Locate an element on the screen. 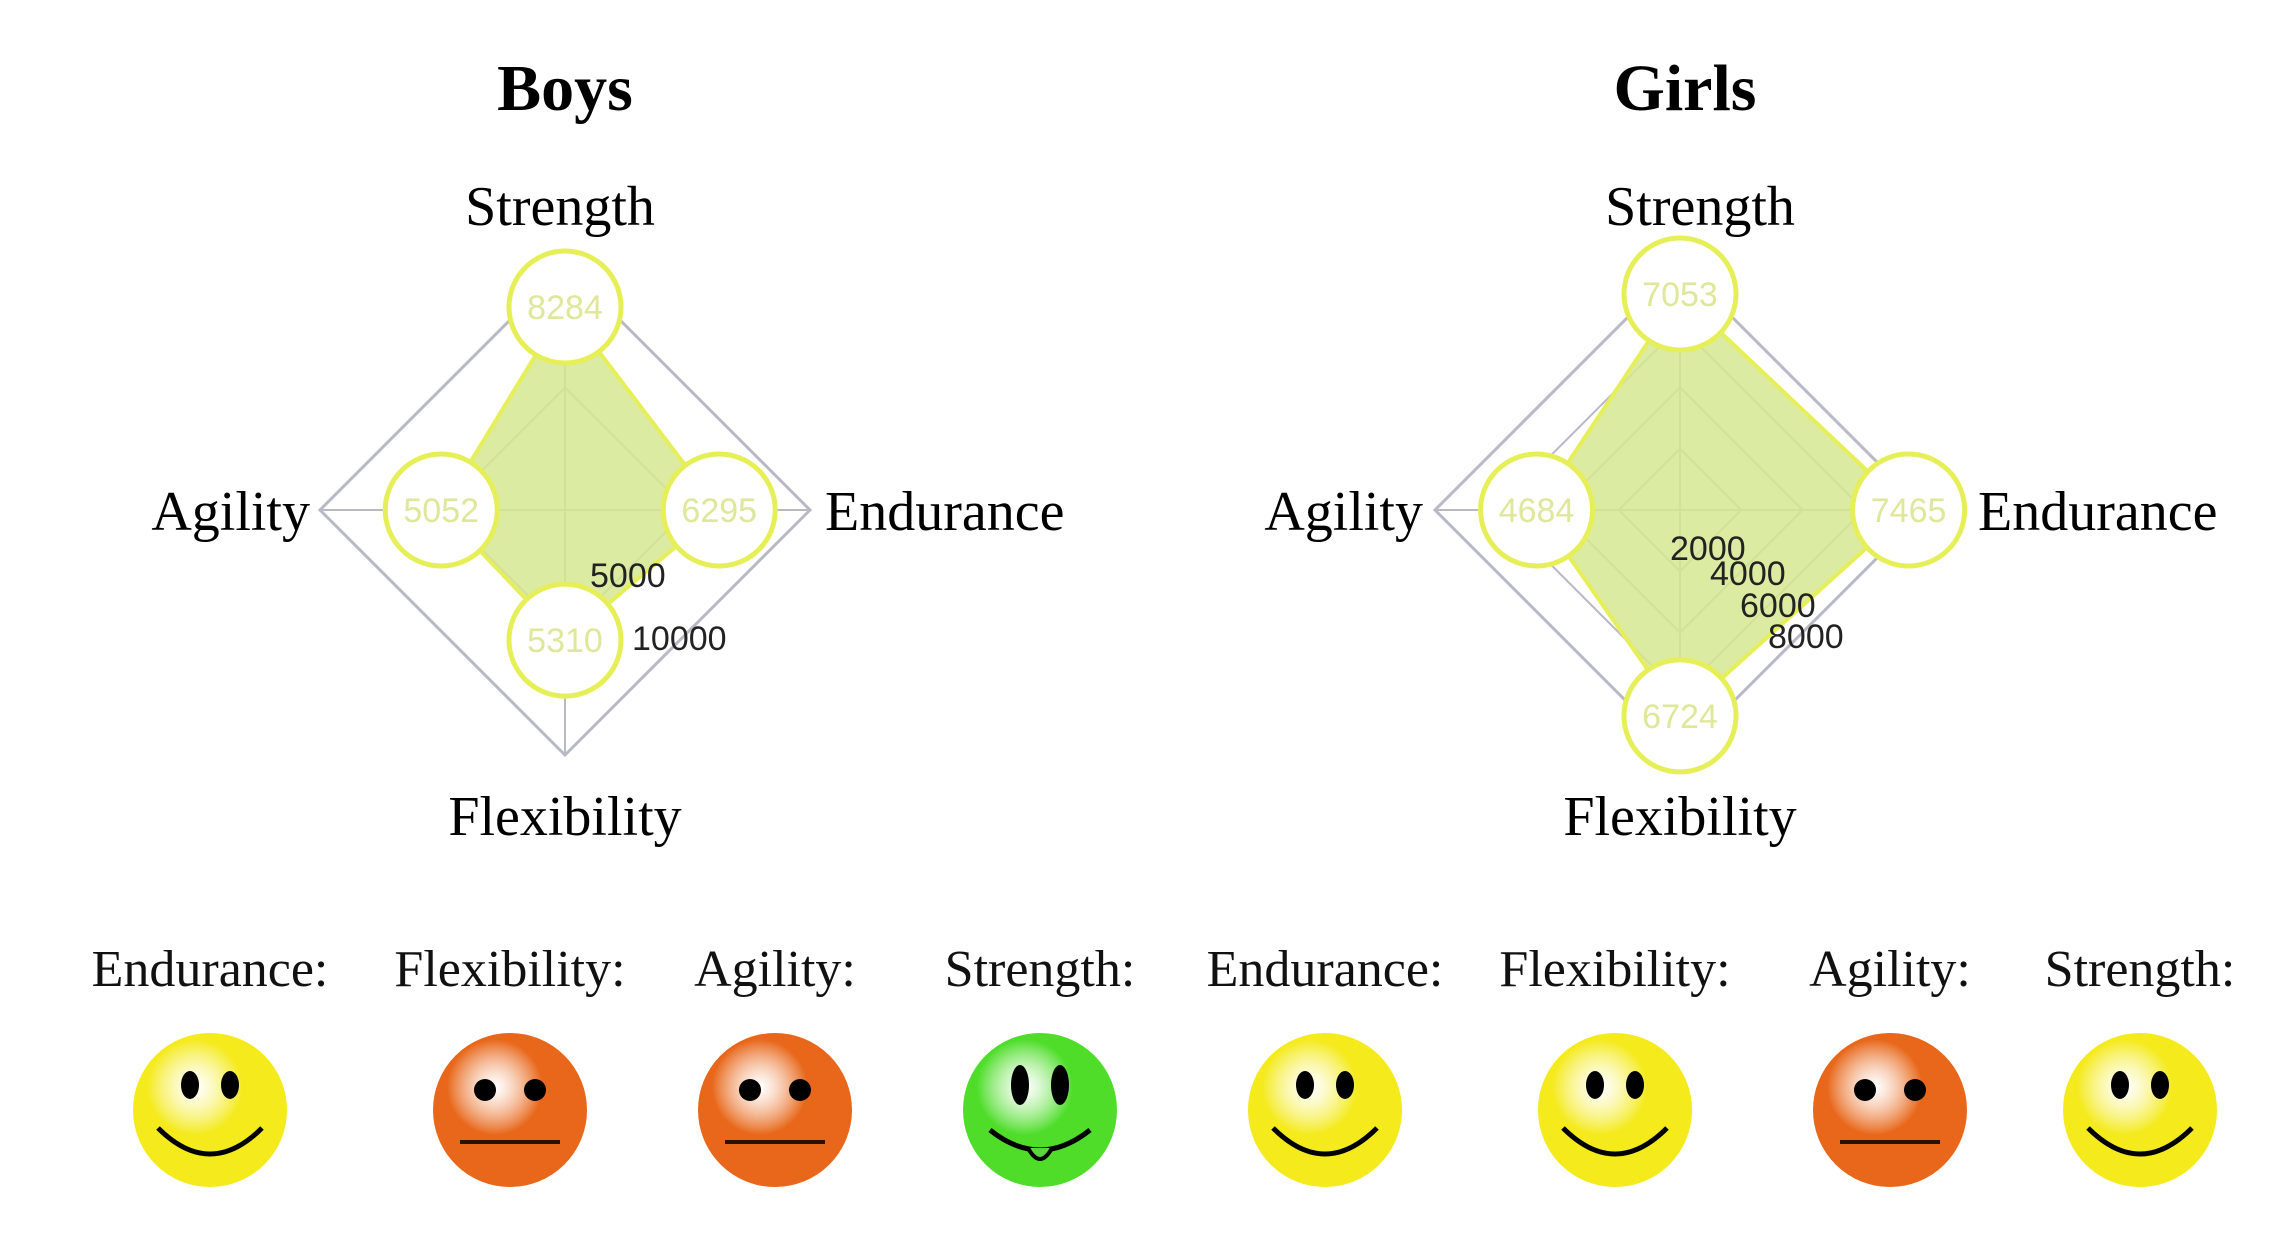  value-label: 8284 is located at coordinates (565, 308).